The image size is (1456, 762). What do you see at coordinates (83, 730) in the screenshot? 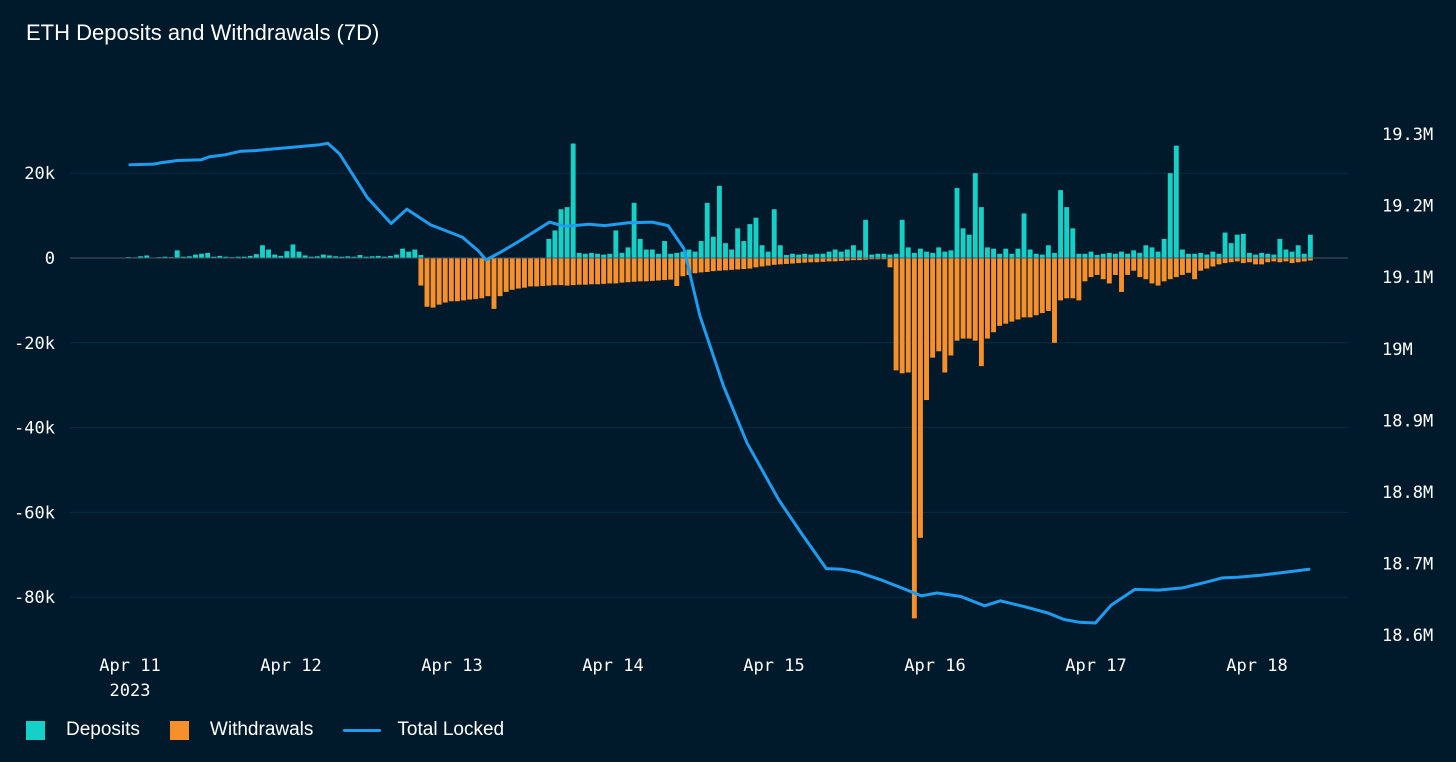
I see `legend-item-deposits: Deposits` at bounding box center [83, 730].